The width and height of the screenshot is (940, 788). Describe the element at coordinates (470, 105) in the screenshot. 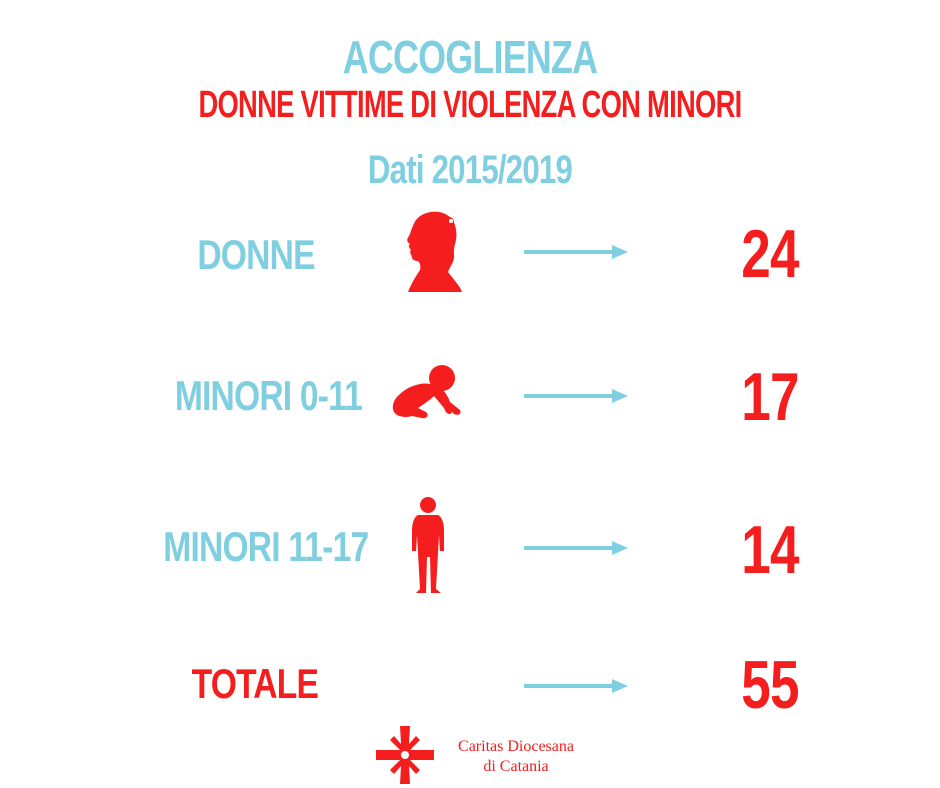

I see `page-subtitle: DONNE VITTIME DI VIOLENZA CON MINORI` at that location.